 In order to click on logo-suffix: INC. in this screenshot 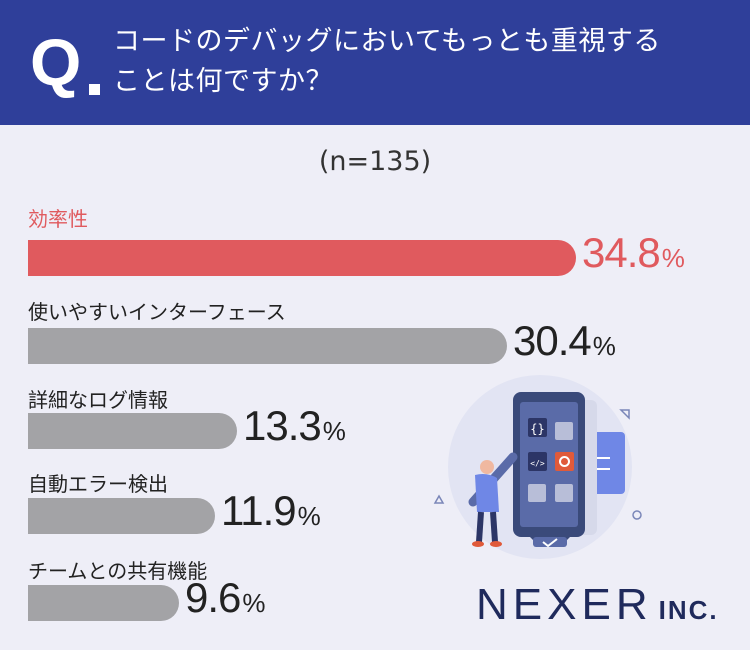, I will do `click(688, 610)`.